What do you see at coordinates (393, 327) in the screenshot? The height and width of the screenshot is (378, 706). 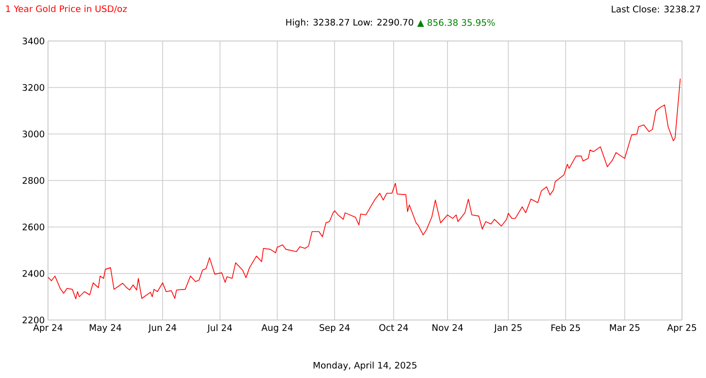 I see `x-tick-label: Oct 24` at bounding box center [393, 327].